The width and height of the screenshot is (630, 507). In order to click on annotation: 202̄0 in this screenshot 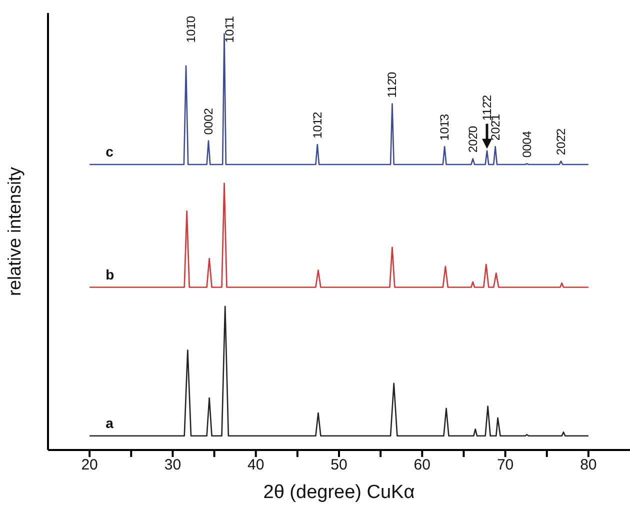, I will do `click(473, 139)`.